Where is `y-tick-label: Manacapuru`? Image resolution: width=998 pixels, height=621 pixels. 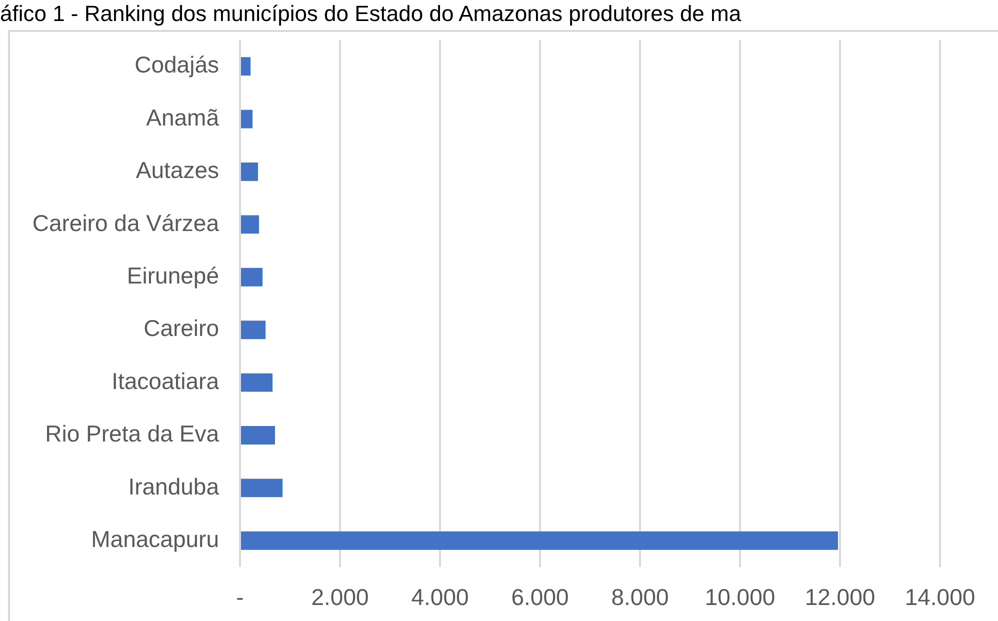
y-tick-label: Manacapuru is located at coordinates (155, 539).